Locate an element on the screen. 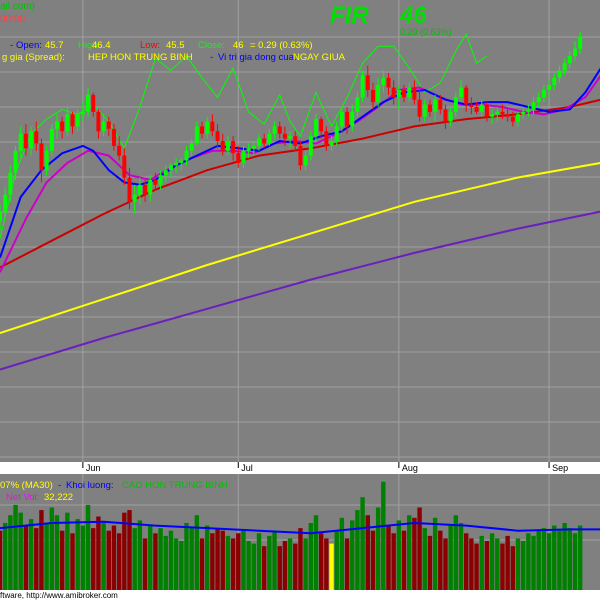  volume-ma-text: 07% (MA30) is located at coordinates (26, 485).